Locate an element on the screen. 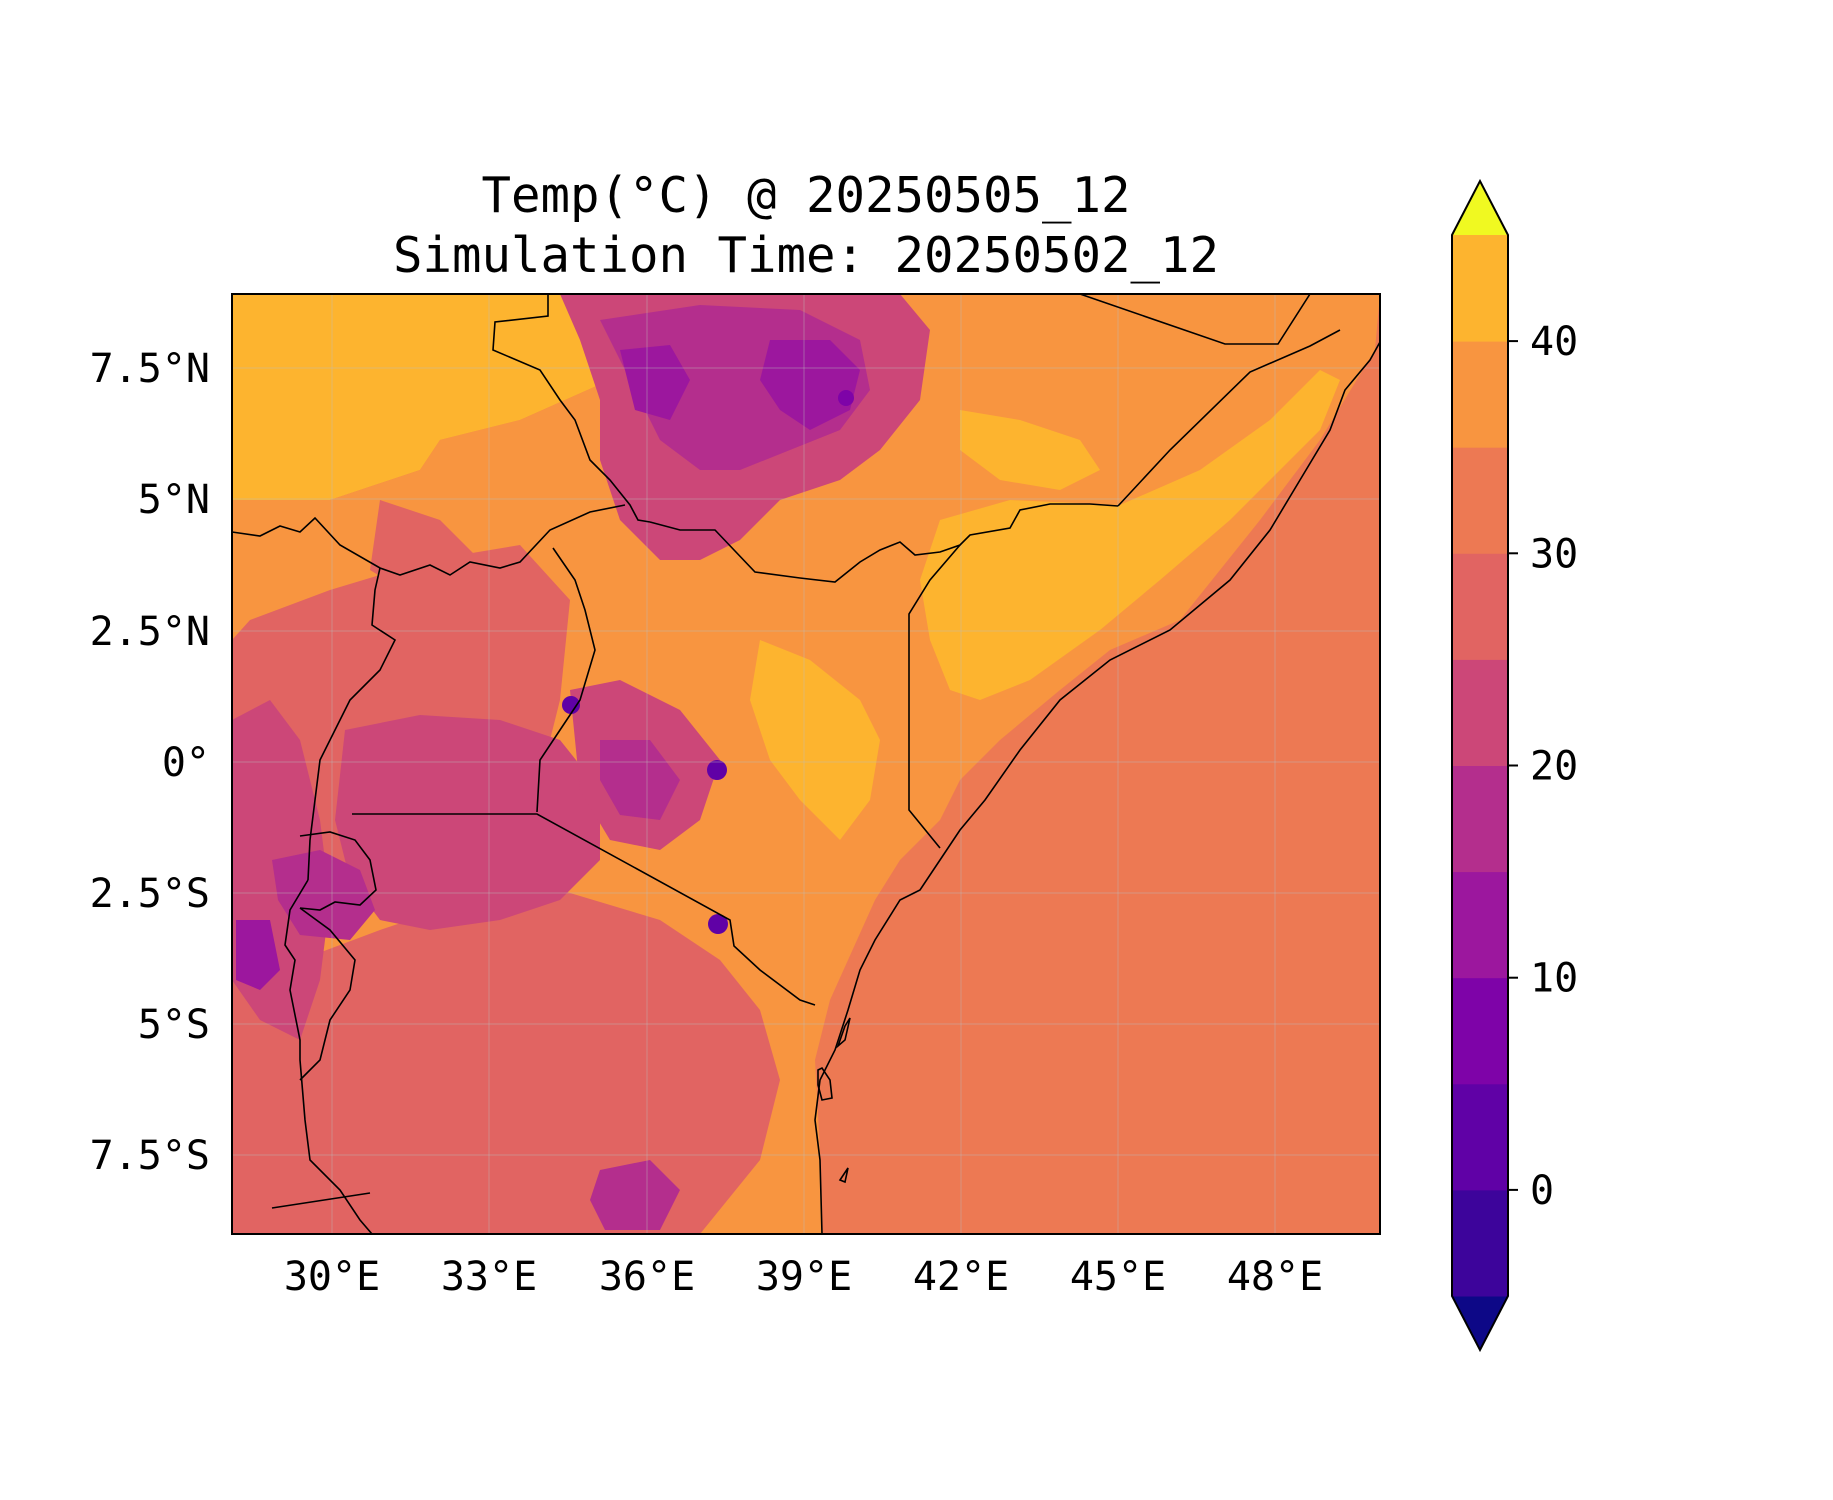  south-sudan-border is located at coordinates (429, 540).